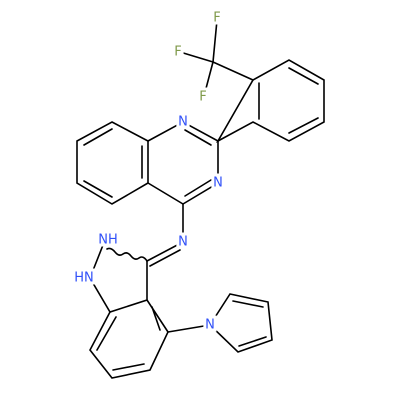 This screenshot has height=400, width=400. Describe the element at coordinates (84, 278) in the screenshot. I see `atom-label: HN` at that location.